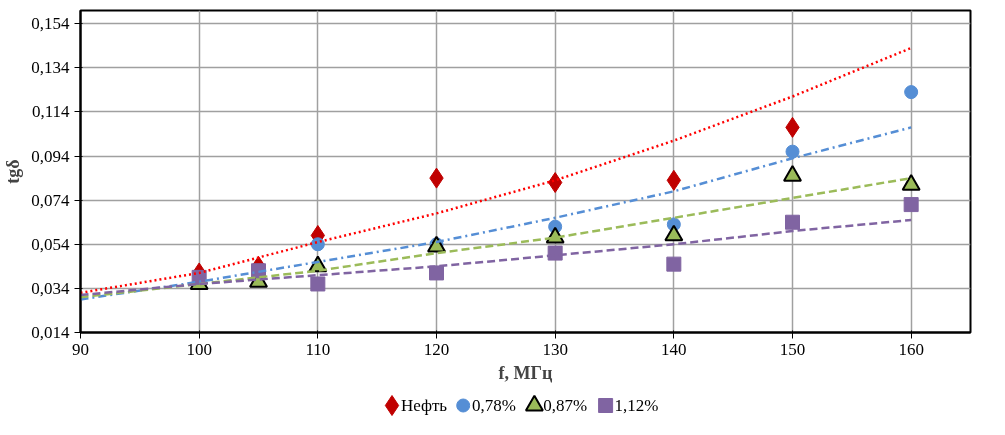 This screenshot has height=435, width=1005. I want to click on x-tick-label: 130, so click(555, 349).